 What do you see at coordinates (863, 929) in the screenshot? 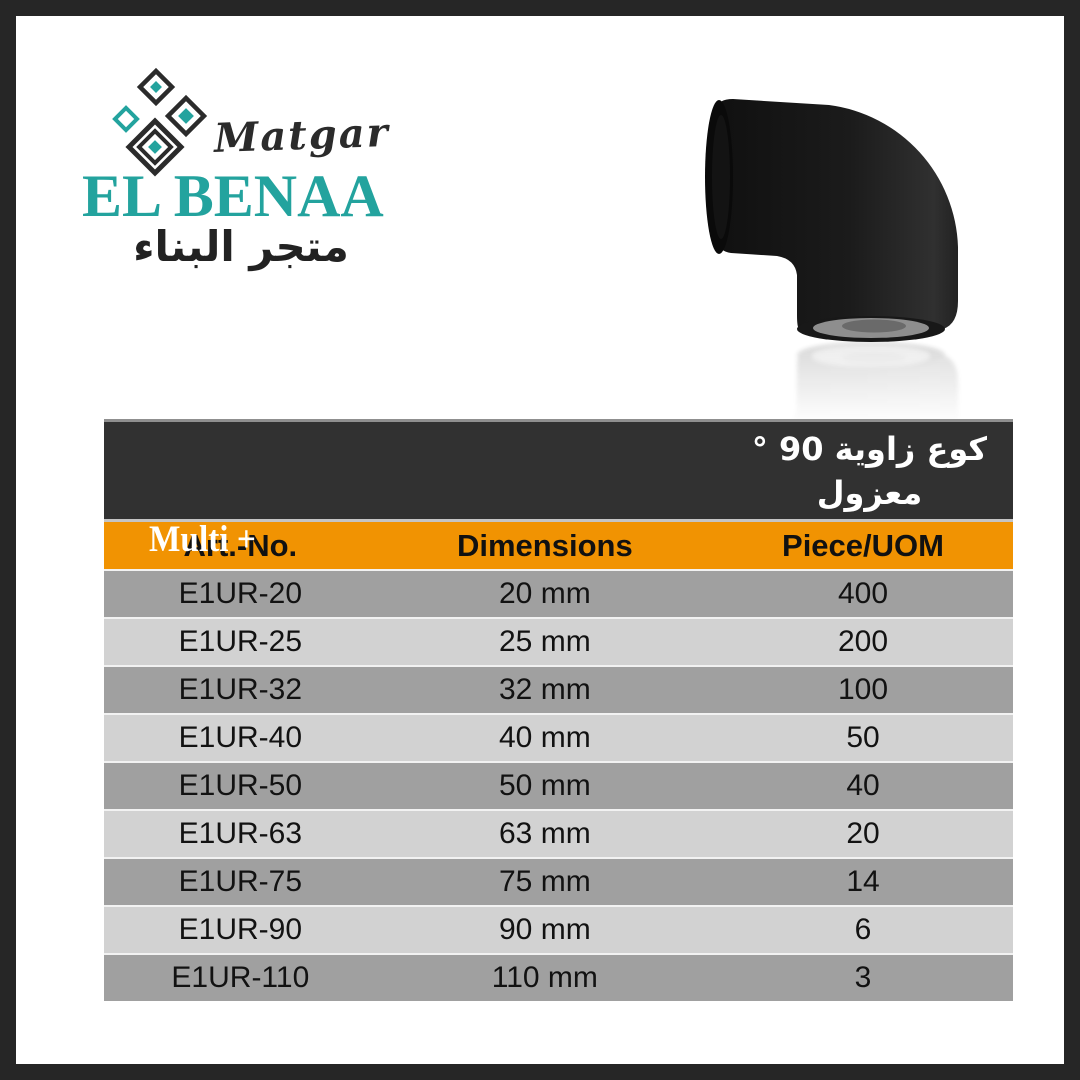
I see `piece-uom-cell: 6` at bounding box center [863, 929].